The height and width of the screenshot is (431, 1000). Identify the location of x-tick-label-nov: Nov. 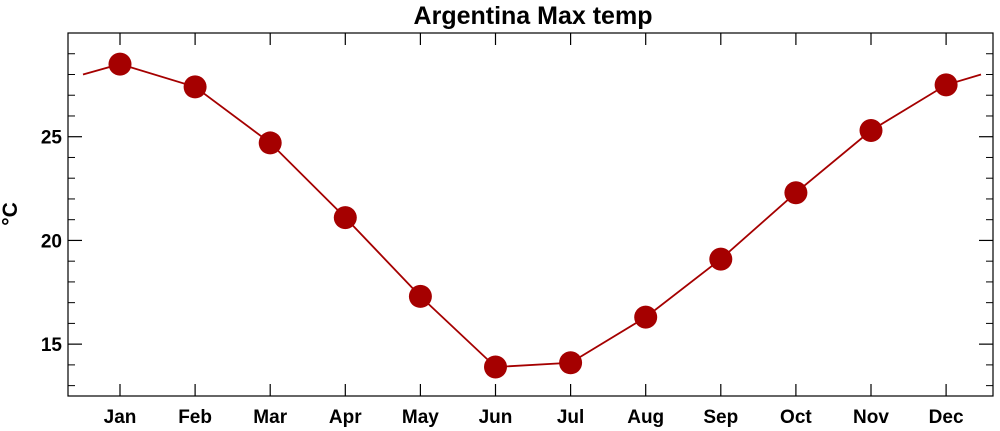
(871, 417).